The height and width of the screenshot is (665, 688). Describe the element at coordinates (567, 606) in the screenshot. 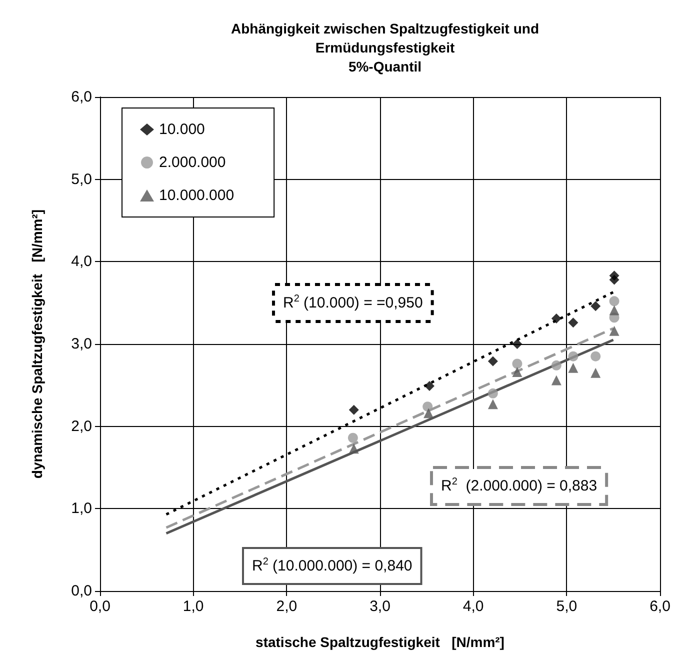

I see `x-tick-label: 5,0` at that location.